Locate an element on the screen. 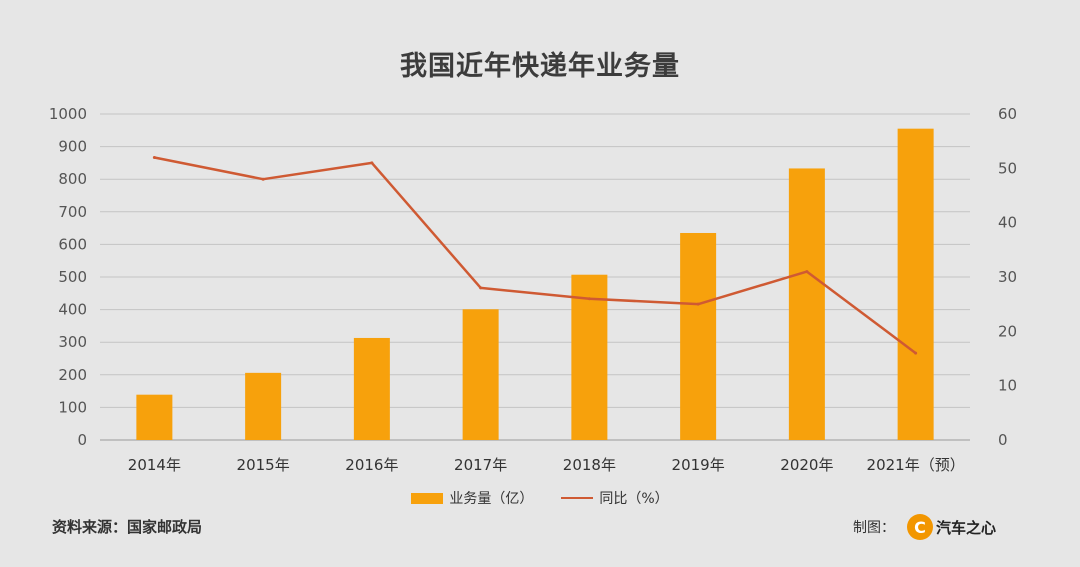 Image resolution: width=1080 pixels, height=567 pixels. chart-title: 我国近年快递年业务量 is located at coordinates (540, 66).